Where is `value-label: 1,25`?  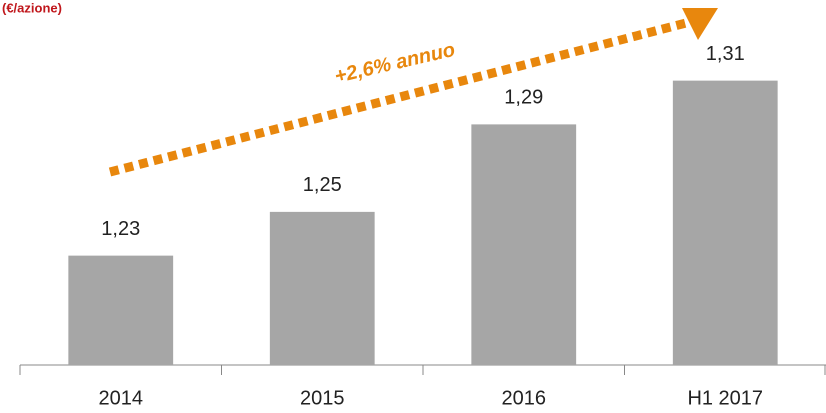
value-label: 1,25 is located at coordinates (322, 185).